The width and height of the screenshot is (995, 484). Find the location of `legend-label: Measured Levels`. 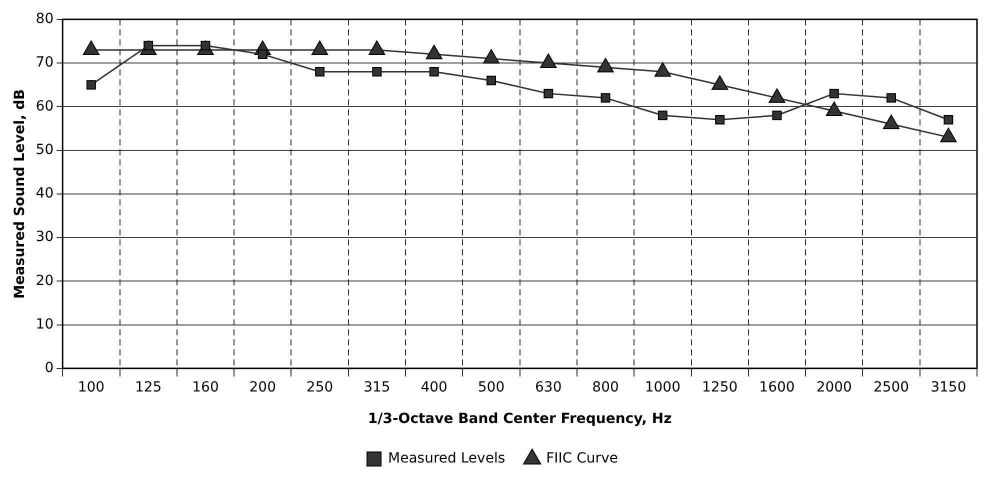

legend-label: Measured Levels is located at coordinates (447, 458).